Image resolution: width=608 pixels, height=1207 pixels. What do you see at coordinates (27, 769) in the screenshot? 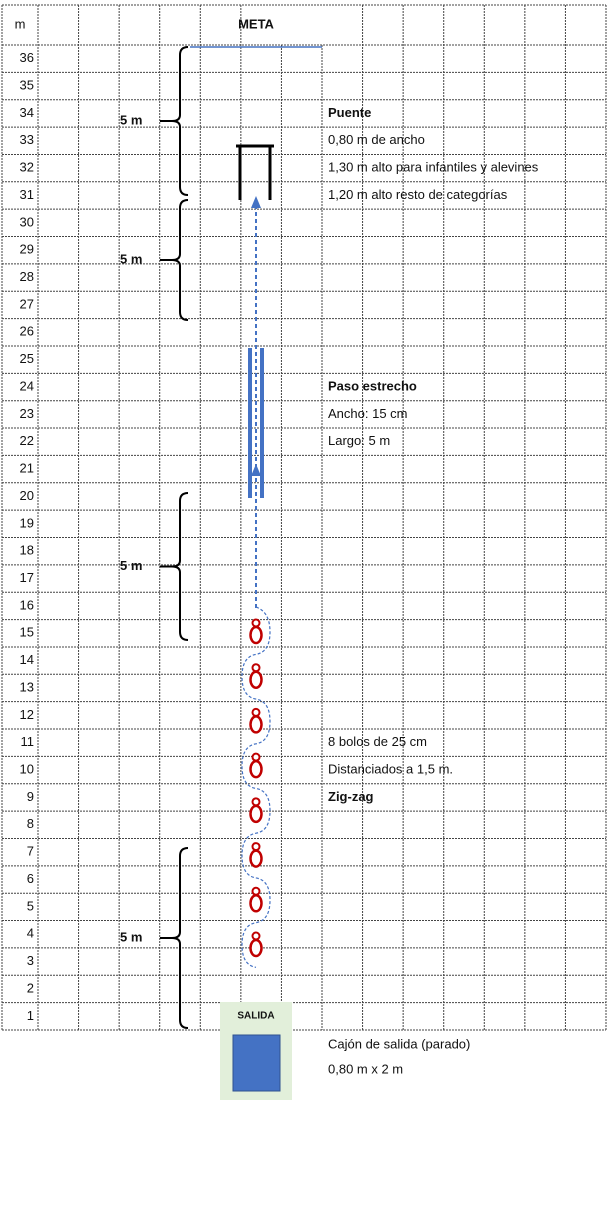
I see `row-label: 10` at bounding box center [27, 769].